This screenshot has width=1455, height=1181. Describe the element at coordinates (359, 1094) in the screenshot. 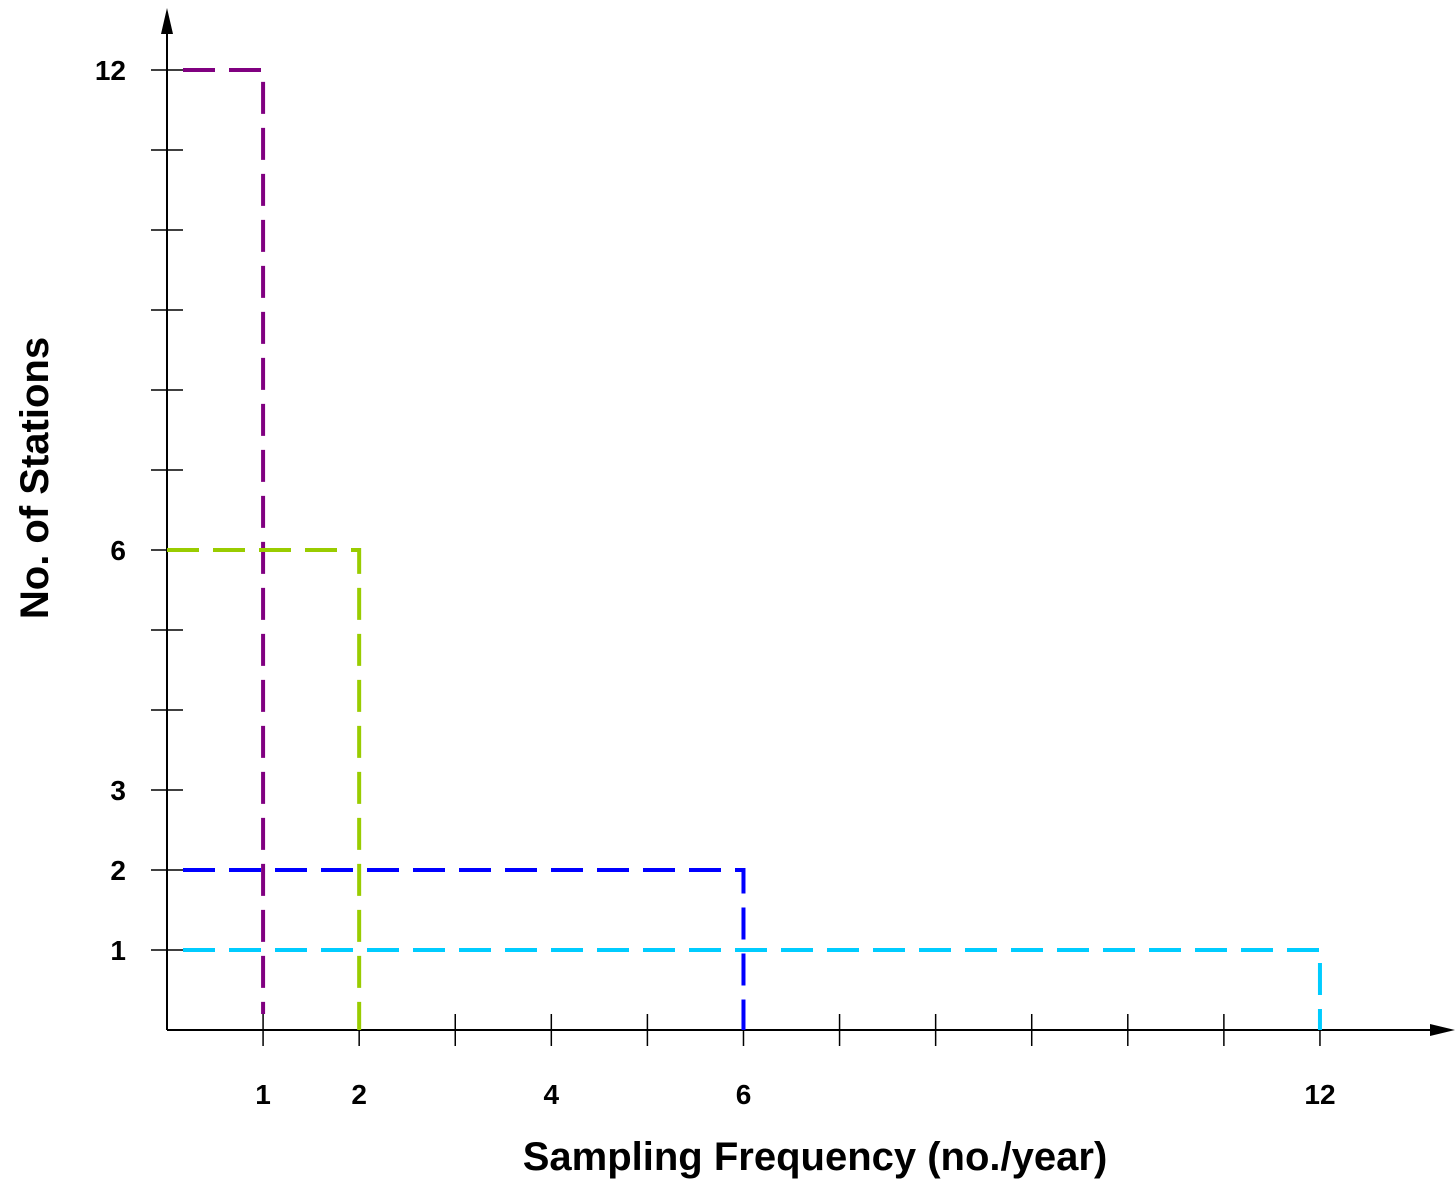

I see `x-tick-label: 2` at that location.